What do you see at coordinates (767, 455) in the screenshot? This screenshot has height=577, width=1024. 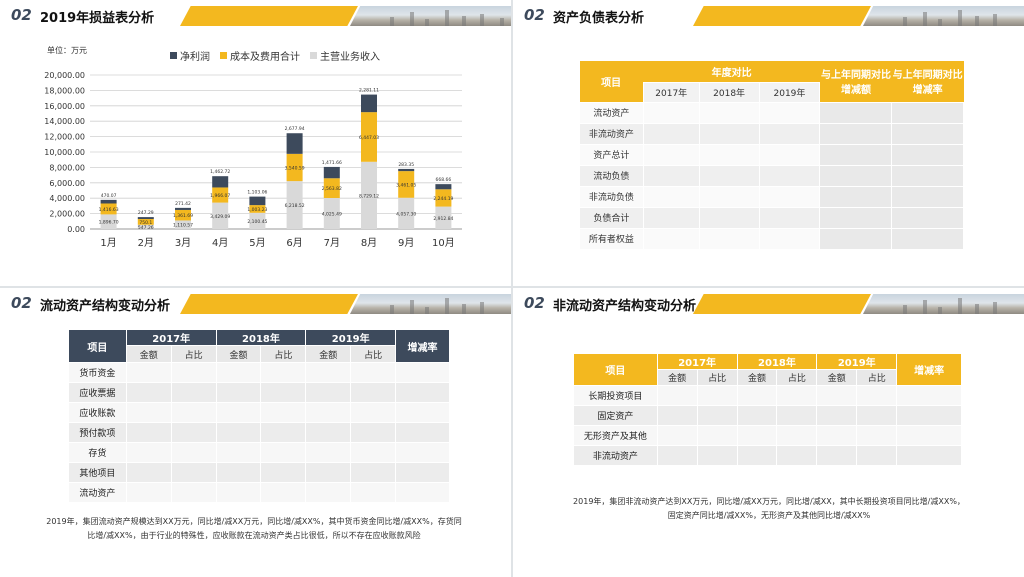 I see `table-row: 非流动资产` at bounding box center [767, 455].